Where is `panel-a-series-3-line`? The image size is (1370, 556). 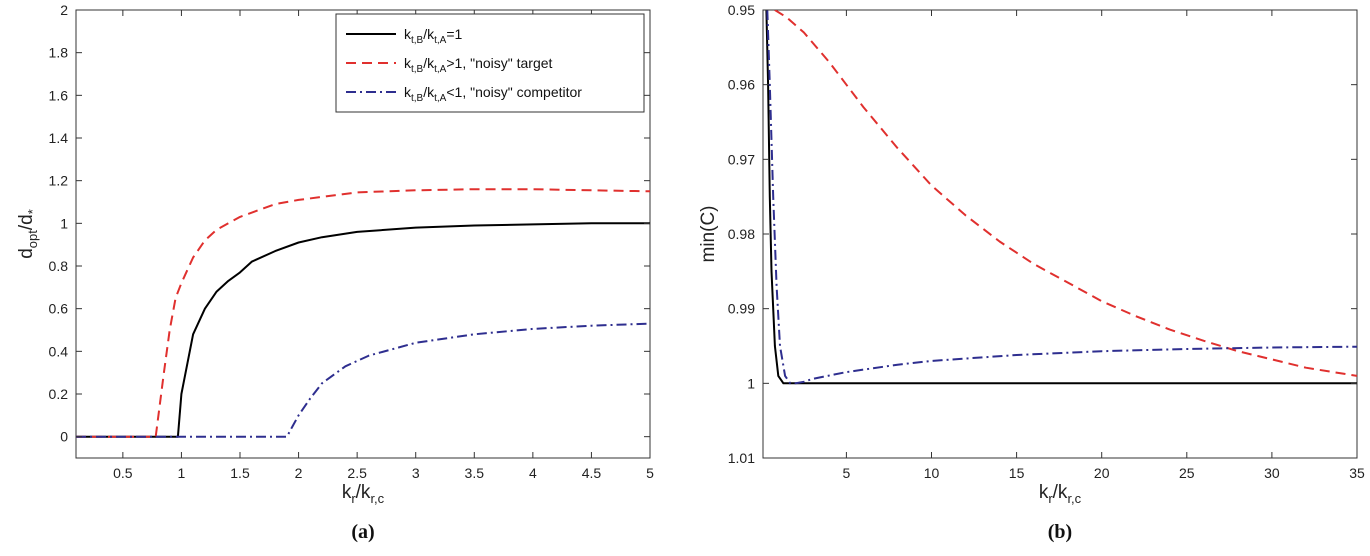 panel-a-series-3-line is located at coordinates (363, 380).